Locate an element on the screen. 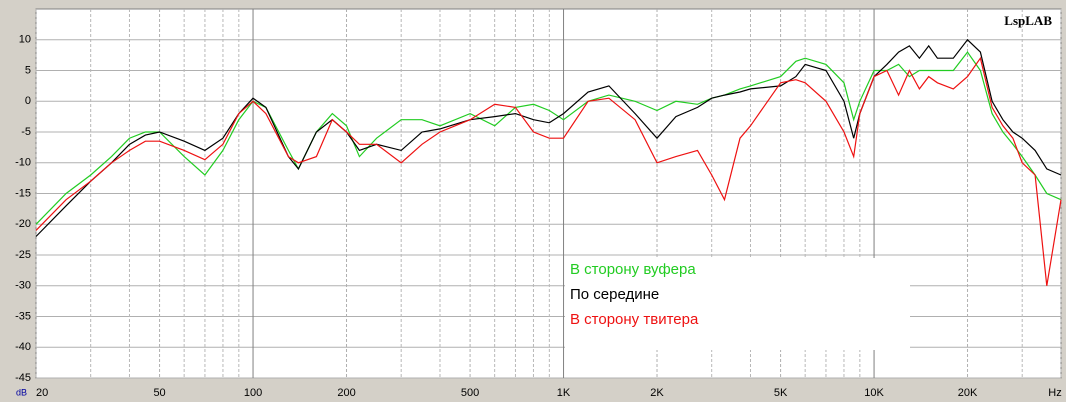  legend-label: В сторону вуфера is located at coordinates (633, 269).